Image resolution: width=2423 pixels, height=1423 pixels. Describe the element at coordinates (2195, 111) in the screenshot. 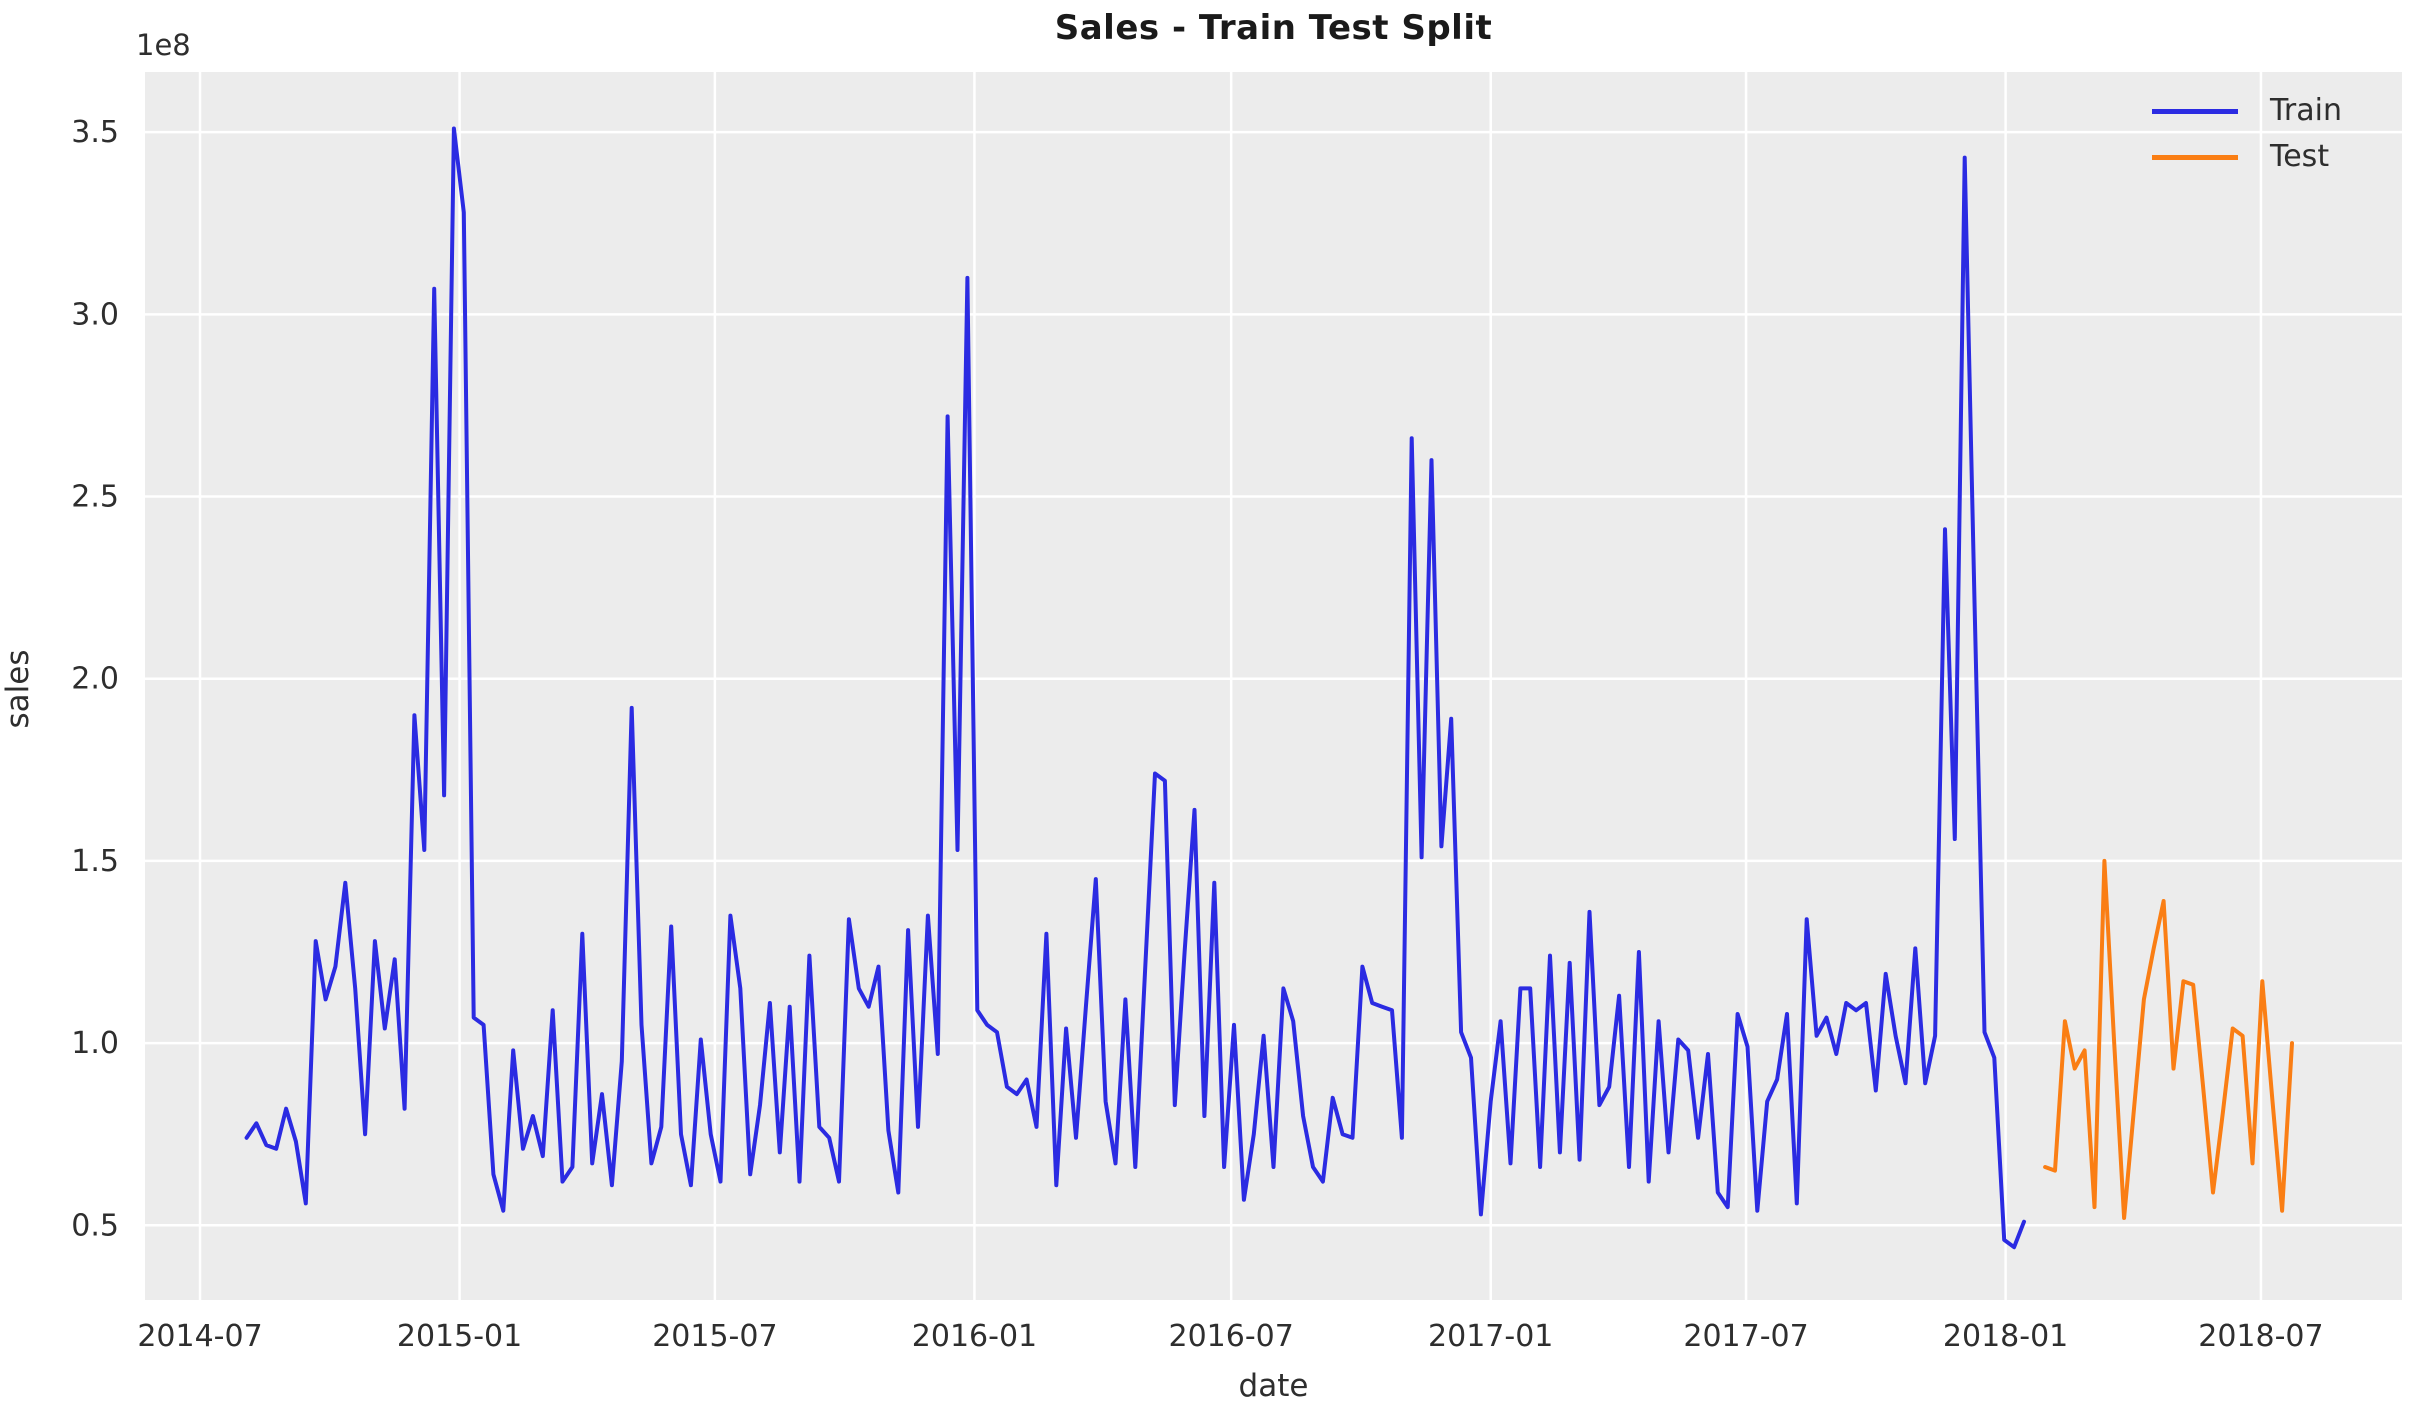

I see `train-line-swatch` at that location.